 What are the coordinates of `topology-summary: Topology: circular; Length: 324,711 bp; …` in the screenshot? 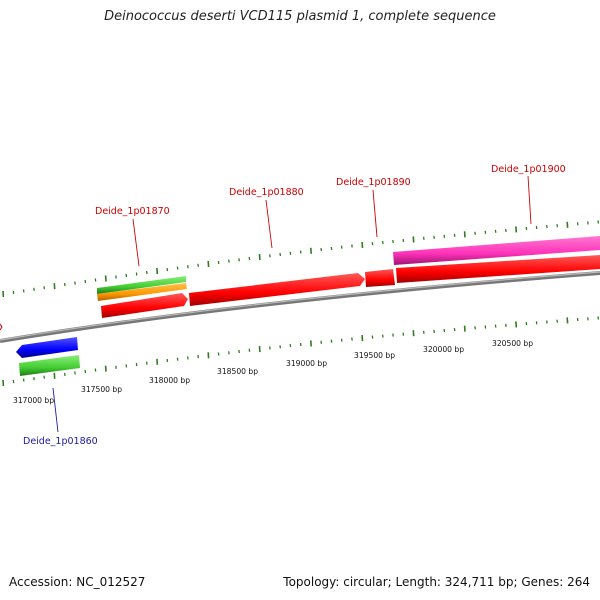 It's located at (436, 582).